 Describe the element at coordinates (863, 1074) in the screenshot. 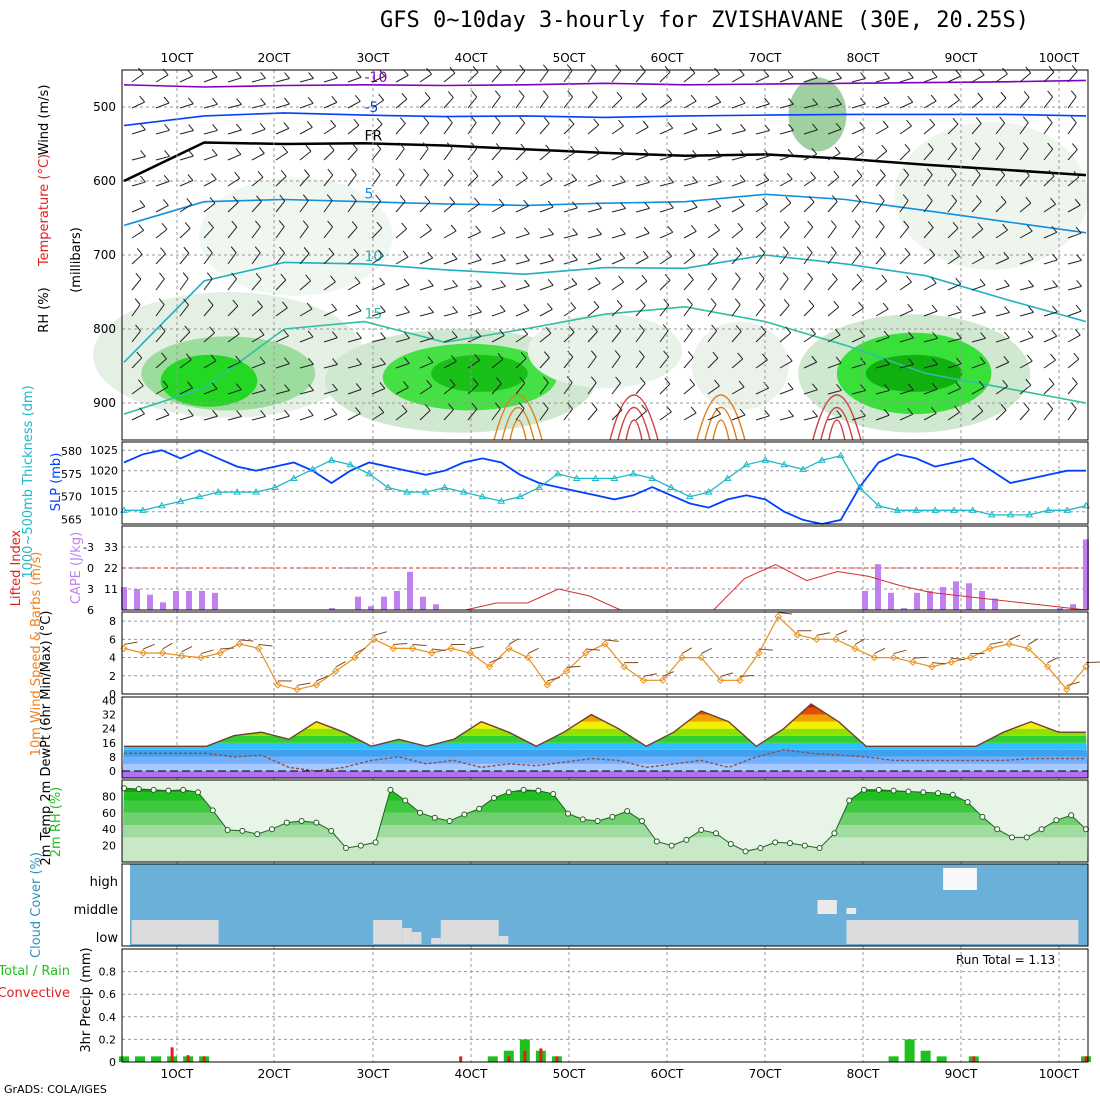

I see `x-tick-label-bottom: 8OCT` at that location.